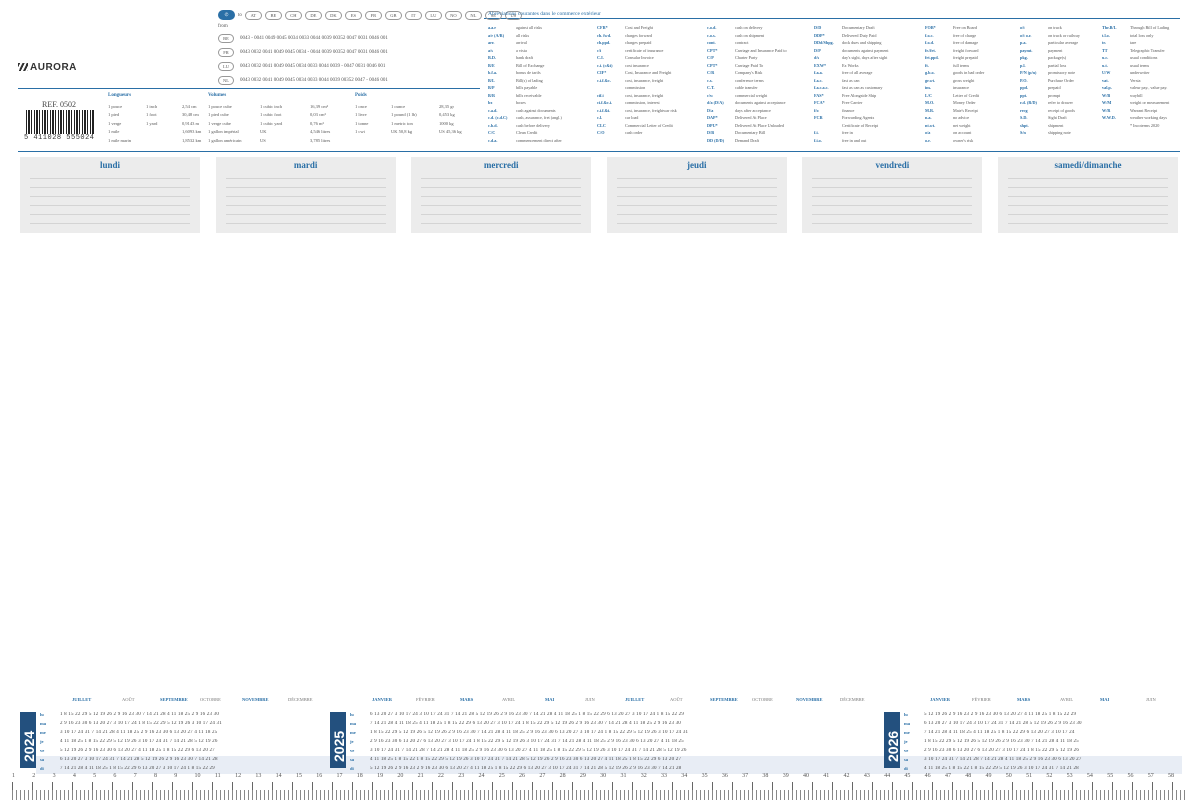 Image resolution: width=1200 pixels, height=800 pixels. I want to click on abbreviation-code: L/C, so click(928, 95).